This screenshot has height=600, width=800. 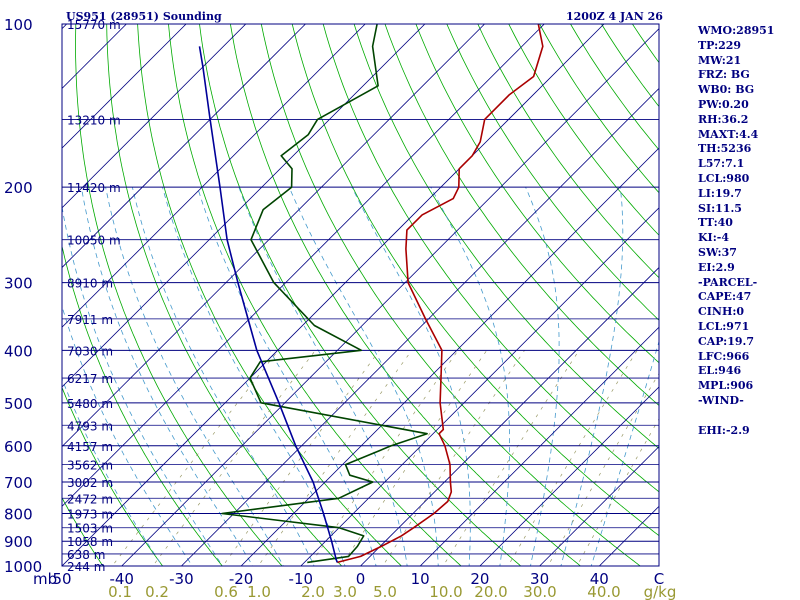 What do you see at coordinates (539, 579) in the screenshot?
I see `temperature-tick-label: 30` at bounding box center [539, 579].